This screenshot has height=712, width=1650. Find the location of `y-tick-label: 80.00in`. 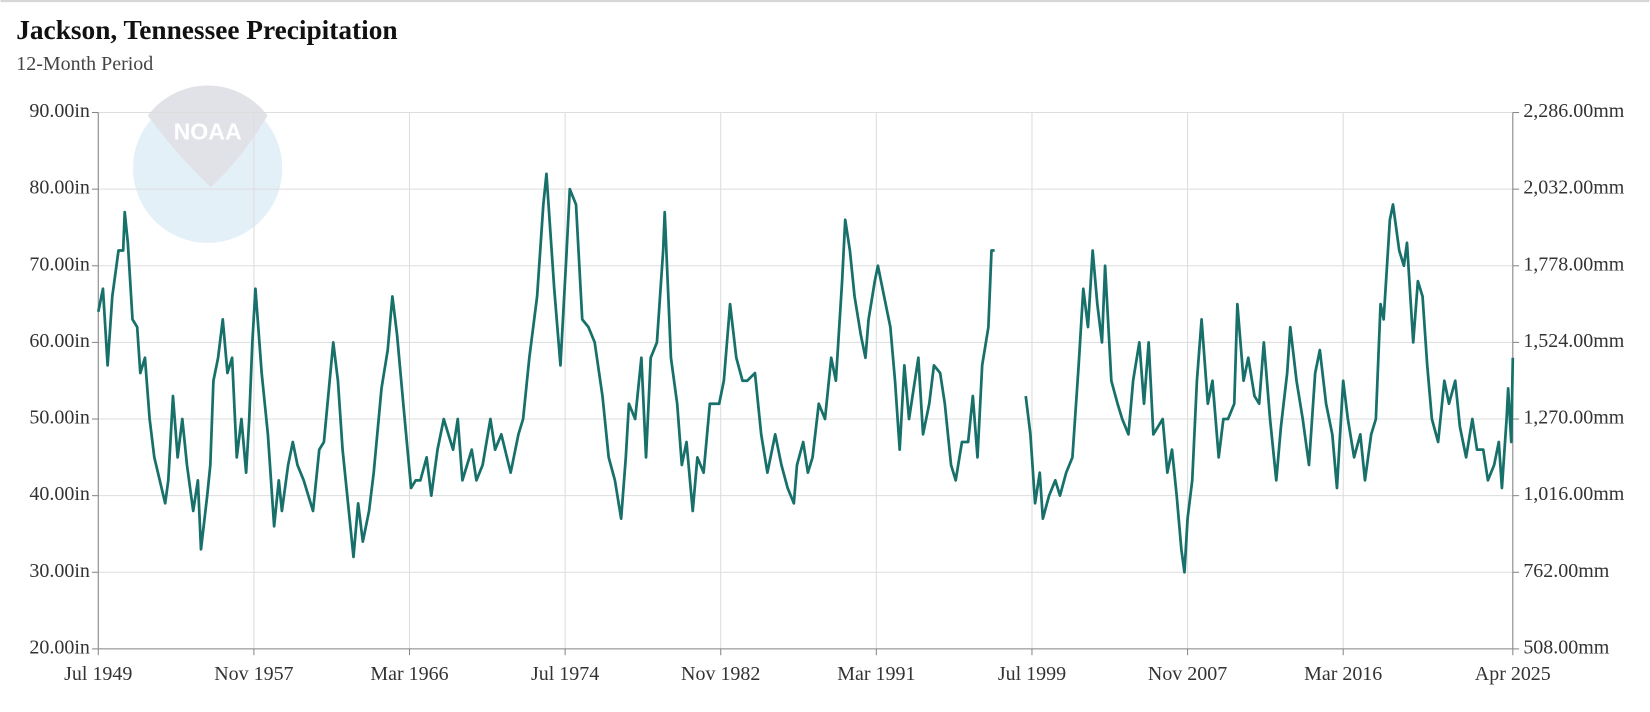

y-tick-label: 80.00in is located at coordinates (59, 188).